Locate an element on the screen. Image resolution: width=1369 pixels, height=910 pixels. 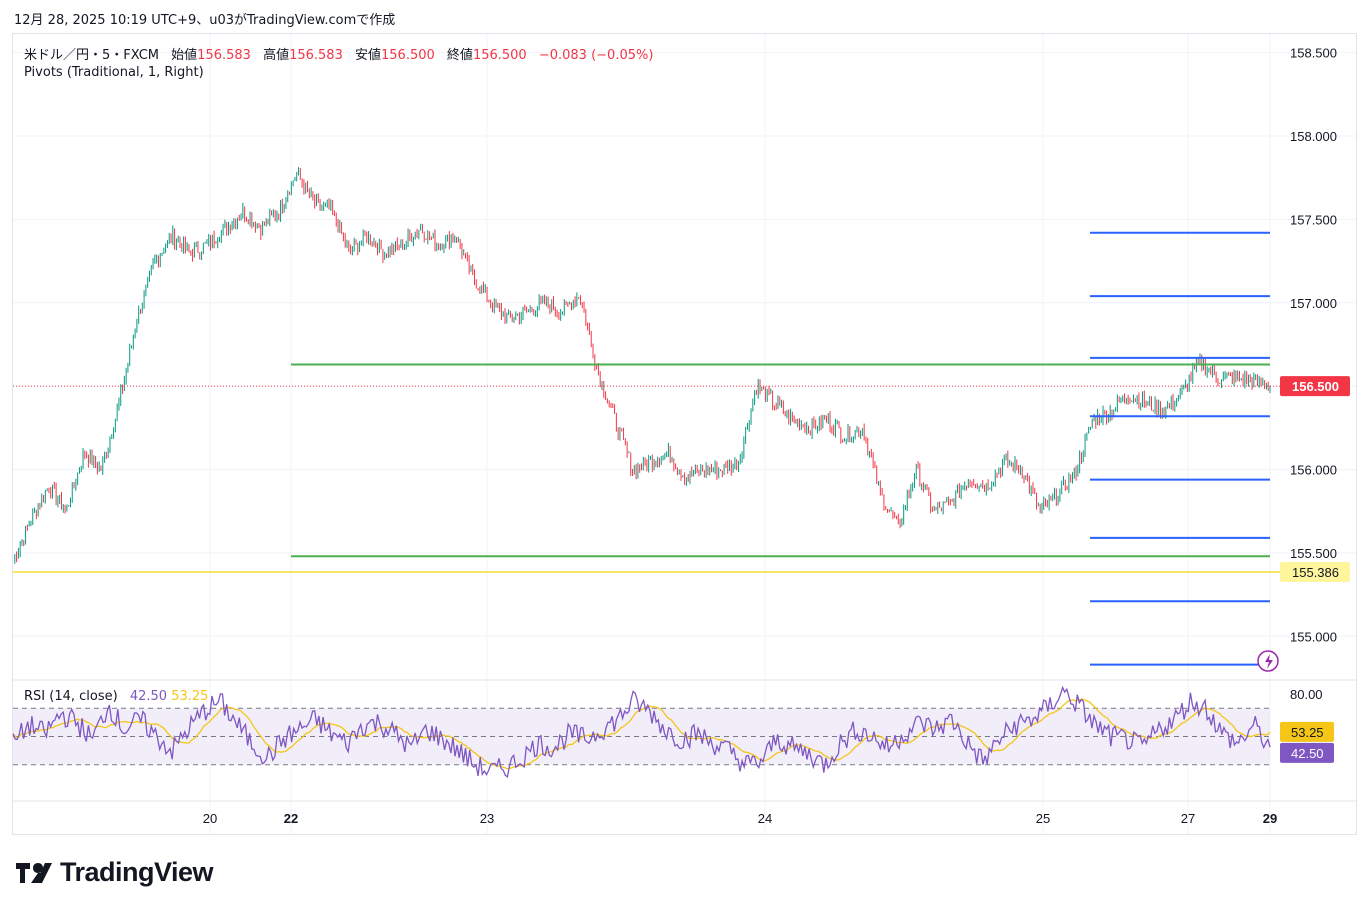
close-value: 156.500 is located at coordinates (499, 55).